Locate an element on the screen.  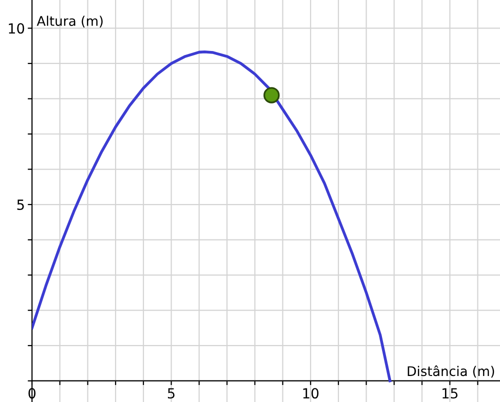
y-axis-title: Altura (m) is located at coordinates (69, 22).